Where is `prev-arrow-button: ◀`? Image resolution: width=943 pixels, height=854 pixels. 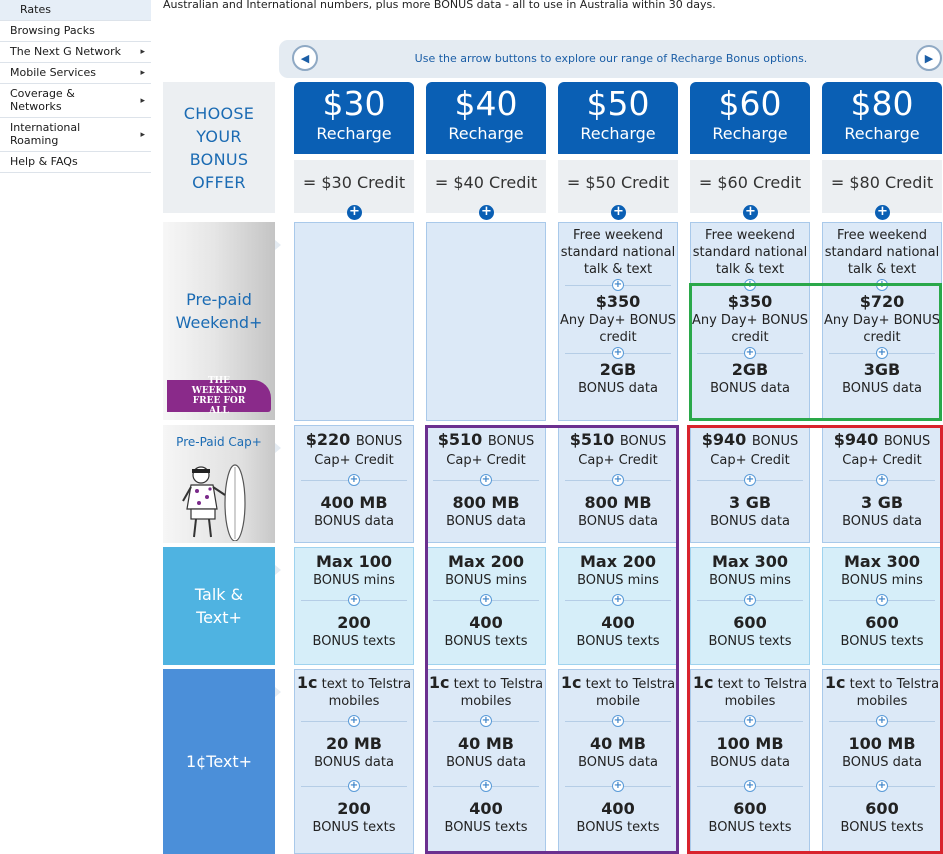
prev-arrow-button: ◀ is located at coordinates (305, 58).